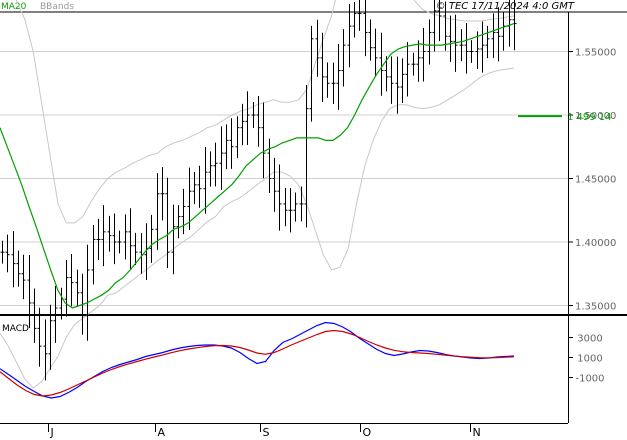 The image size is (627, 440). What do you see at coordinates (505, 6) in the screenshot?
I see `copyright: © TEC 17/11/2024 4:0 GMT` at bounding box center [505, 6].